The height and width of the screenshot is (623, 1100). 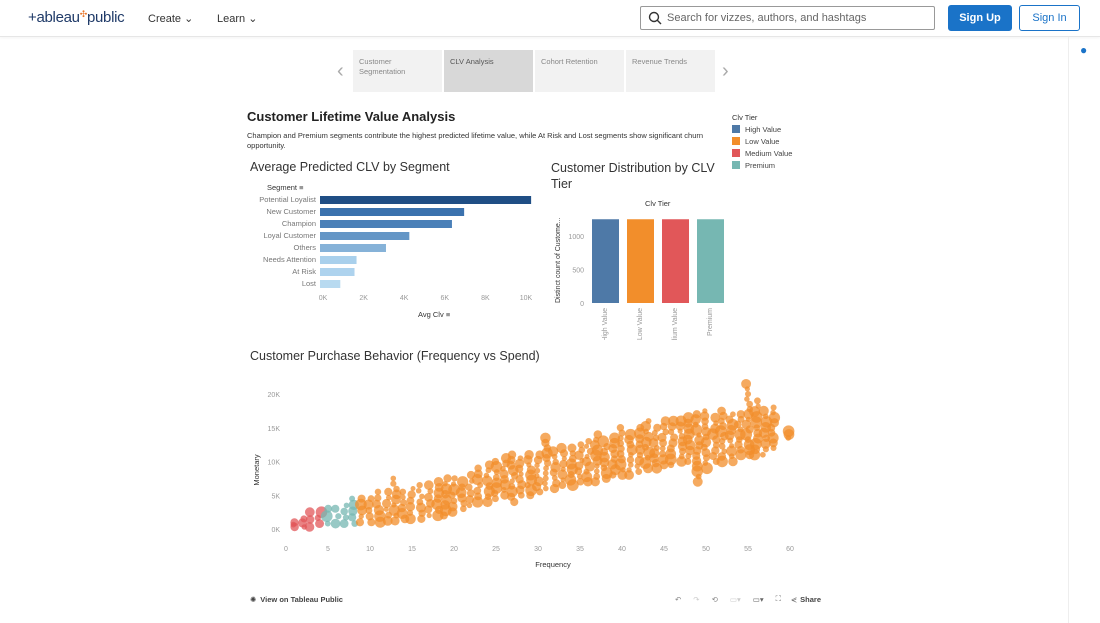 What do you see at coordinates (237, 18) in the screenshot?
I see `nav-learn: Learn ⌄` at bounding box center [237, 18].